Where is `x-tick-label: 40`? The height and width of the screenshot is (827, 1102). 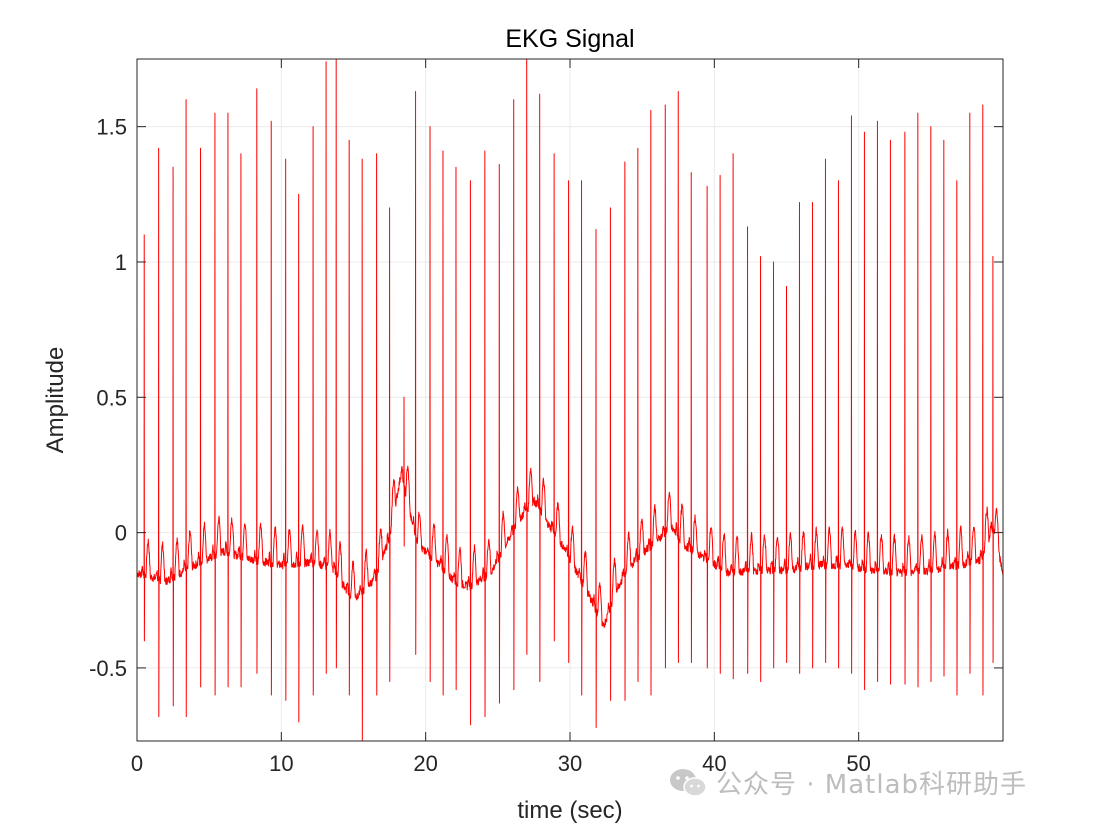
x-tick-label: 40 is located at coordinates (714, 763).